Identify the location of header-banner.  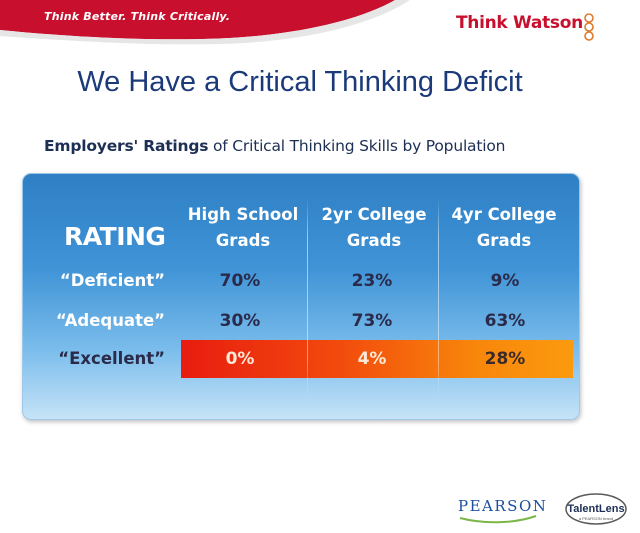
(205, 22).